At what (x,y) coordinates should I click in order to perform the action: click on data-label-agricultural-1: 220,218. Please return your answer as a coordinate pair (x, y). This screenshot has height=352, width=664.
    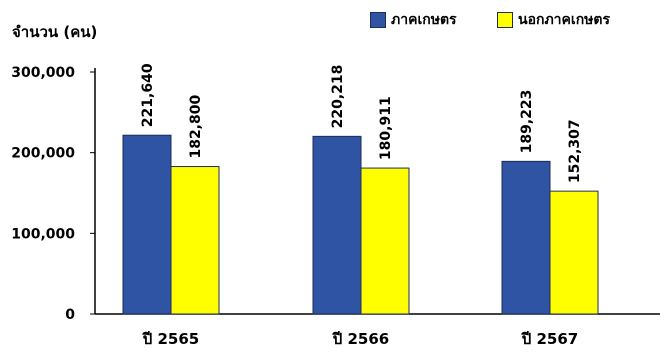
    Looking at the image, I should click on (338, 97).